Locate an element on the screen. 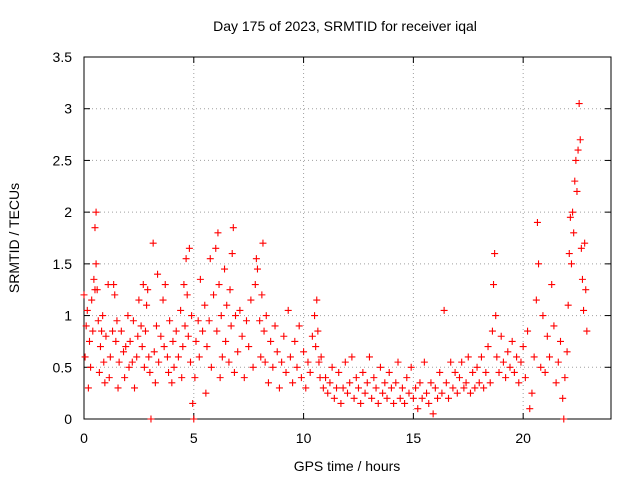 The height and width of the screenshot is (480, 640). x-tick-label-20: 20 is located at coordinates (523, 438).